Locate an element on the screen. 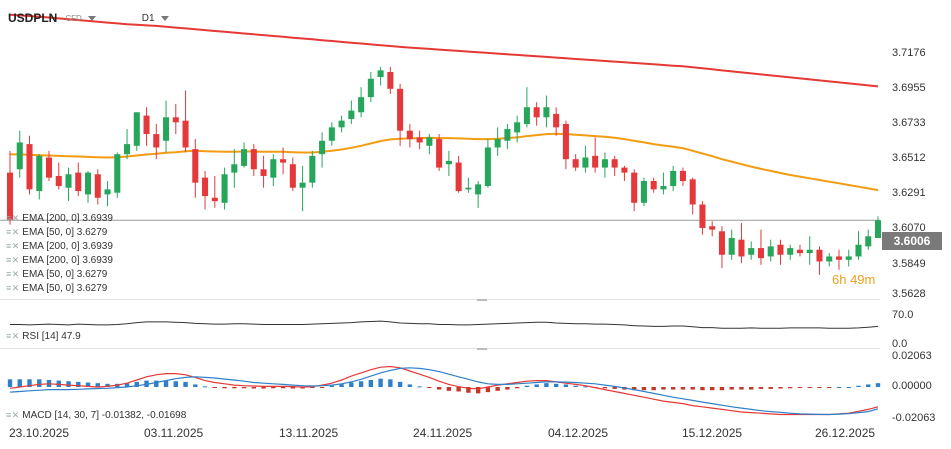 This screenshot has width=951, height=449. symbol-badge: CFD is located at coordinates (73, 18).